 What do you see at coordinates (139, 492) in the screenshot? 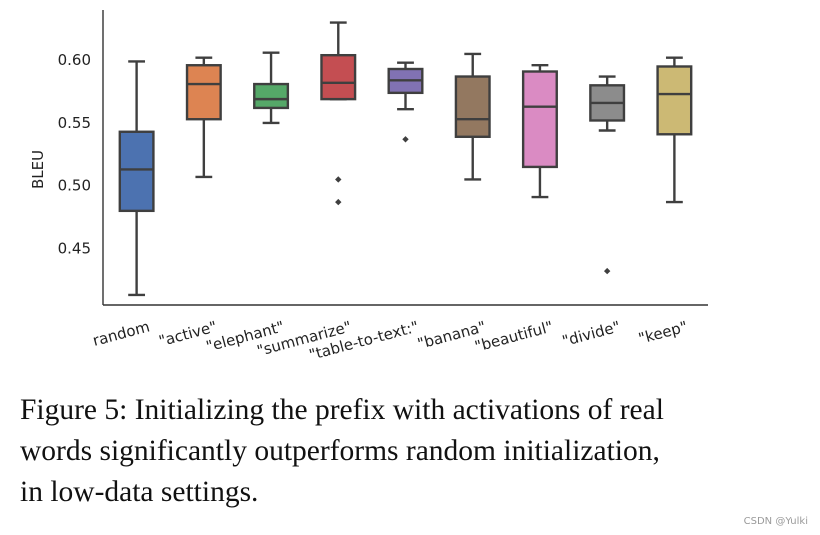
I see `caption-line-3: in low-data settings.` at bounding box center [139, 492].